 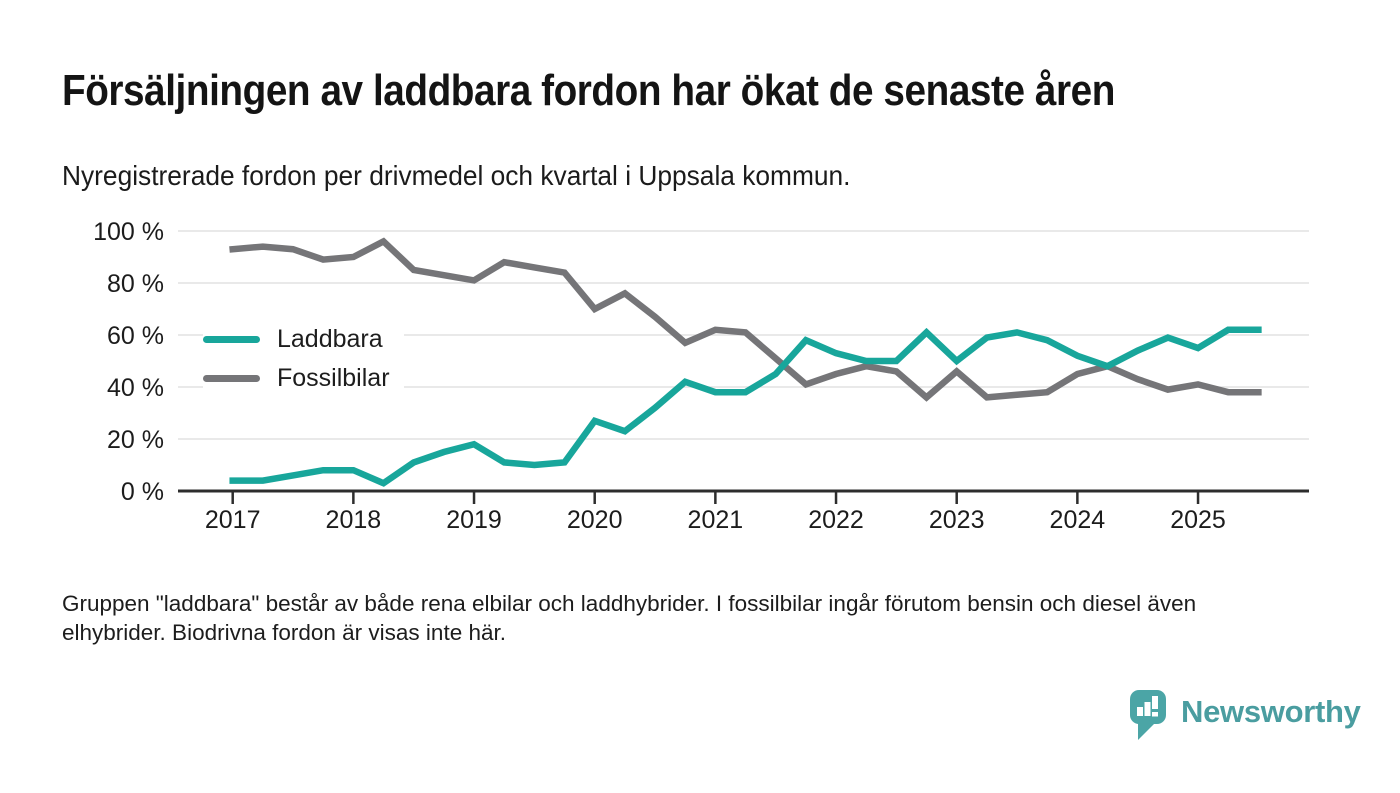 I want to click on x-axis-label-2019: 2019, so click(x=474, y=520).